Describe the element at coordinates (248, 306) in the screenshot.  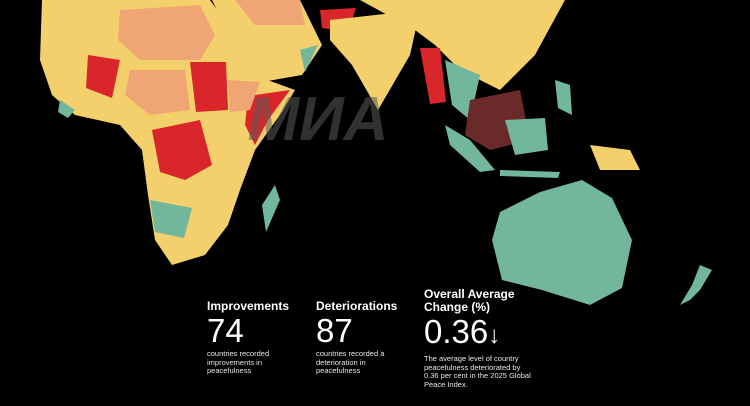
I see `stat-title: Improvements` at that location.